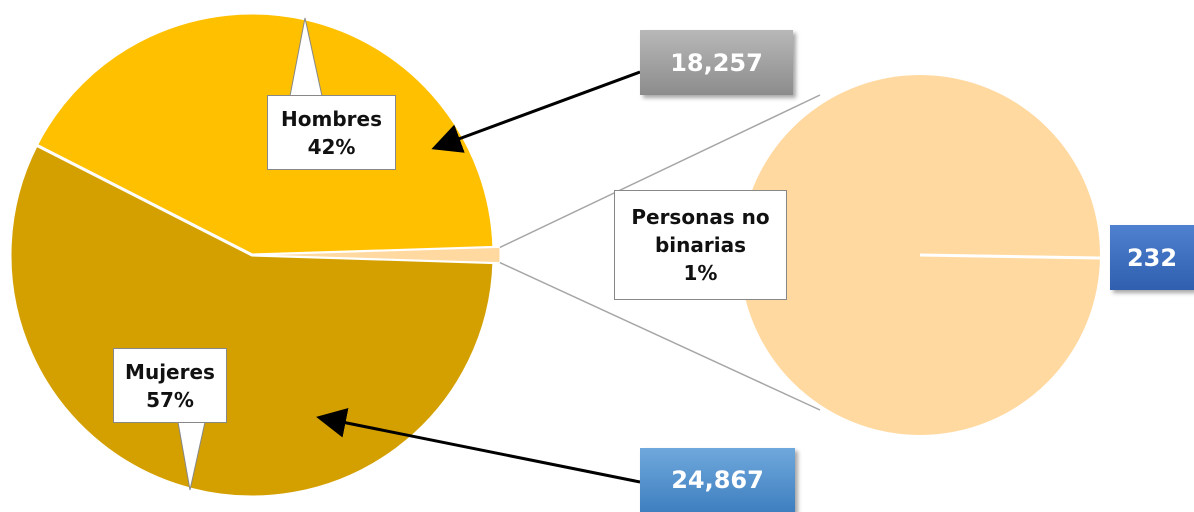 Image resolution: width=1194 pixels, height=512 pixels. I want to click on count-text: 24,867, so click(717, 480).